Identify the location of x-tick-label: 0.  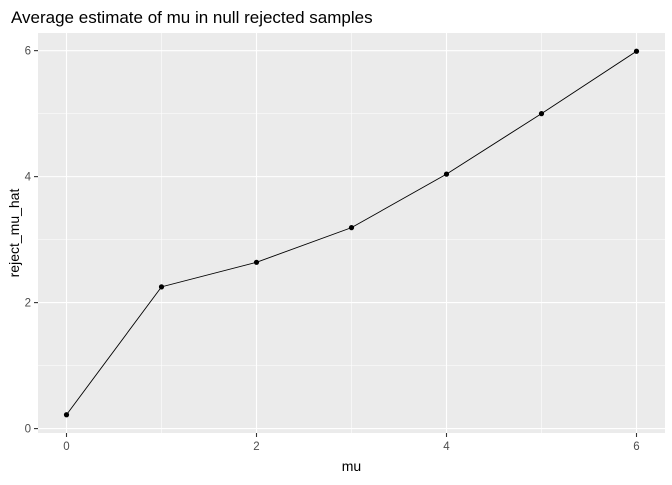
(66, 447).